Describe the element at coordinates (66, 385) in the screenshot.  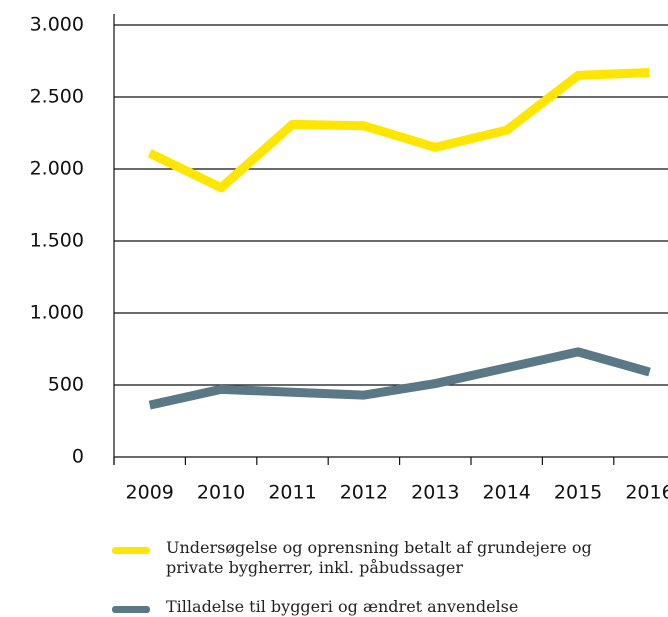
I see `y-tick-label: 500` at that location.